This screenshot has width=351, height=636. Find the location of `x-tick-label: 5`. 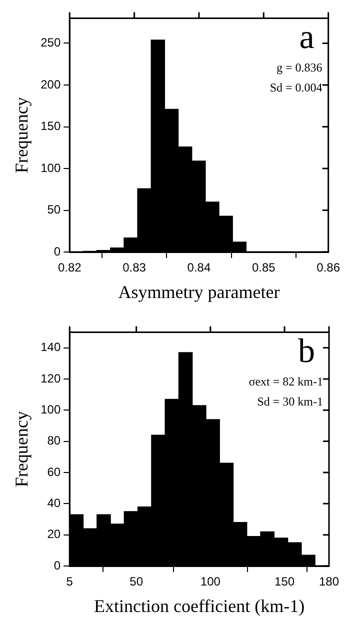

x-tick-label: 5 is located at coordinates (70, 581).